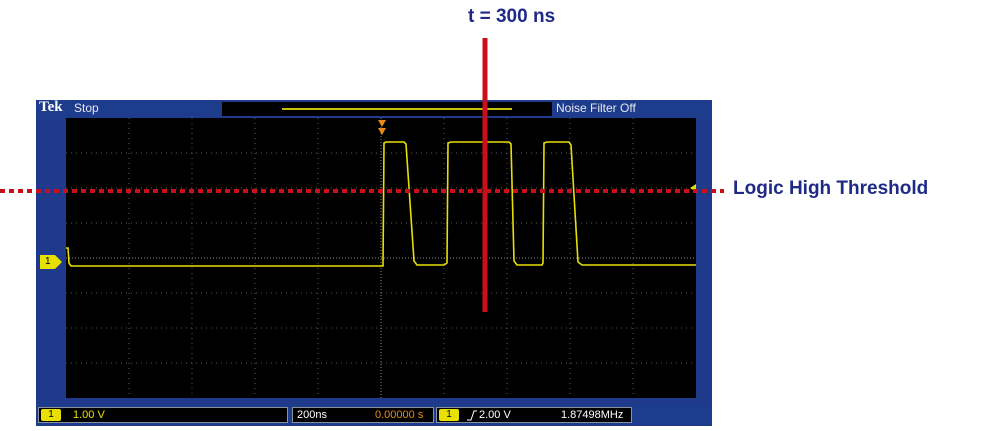 This screenshot has height=431, width=1008. I want to click on noise-filter-status: Noise Filter Off, so click(596, 108).